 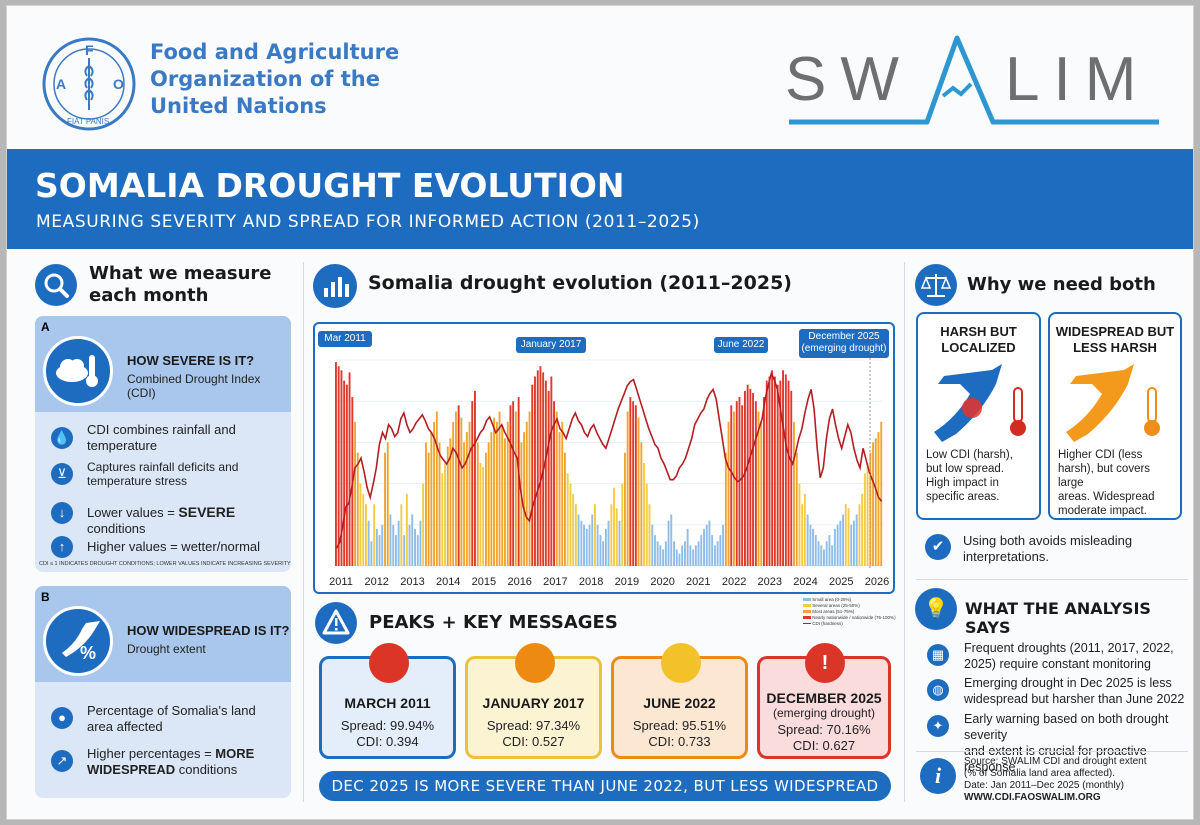 What do you see at coordinates (1032, 797) in the screenshot?
I see `source-url: WWW.CDI.FAOSWALIM.ORG` at bounding box center [1032, 797].